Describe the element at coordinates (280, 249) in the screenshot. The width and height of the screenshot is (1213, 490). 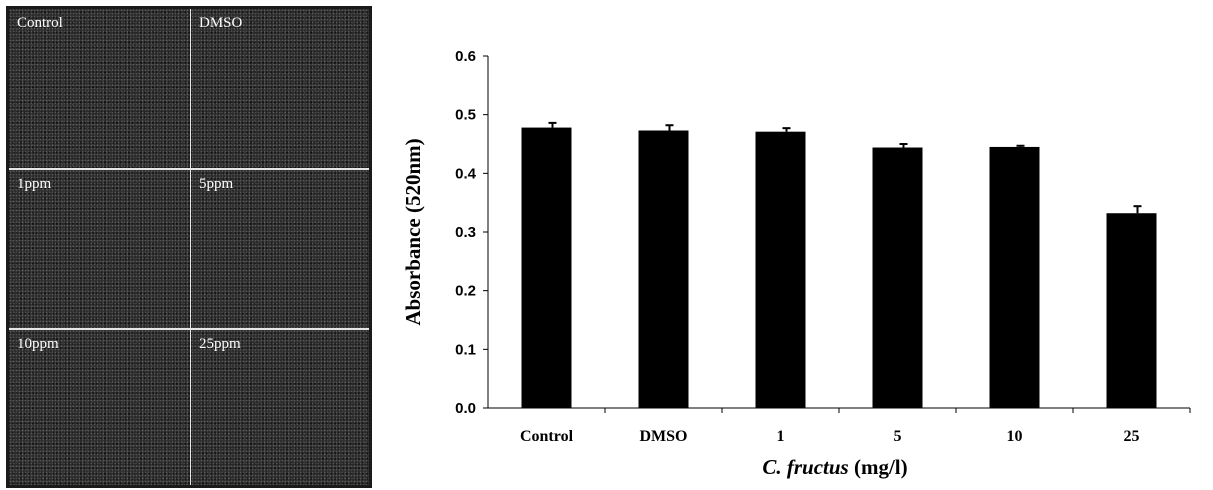
I see `micrograph-5ppm: 5ppm` at that location.